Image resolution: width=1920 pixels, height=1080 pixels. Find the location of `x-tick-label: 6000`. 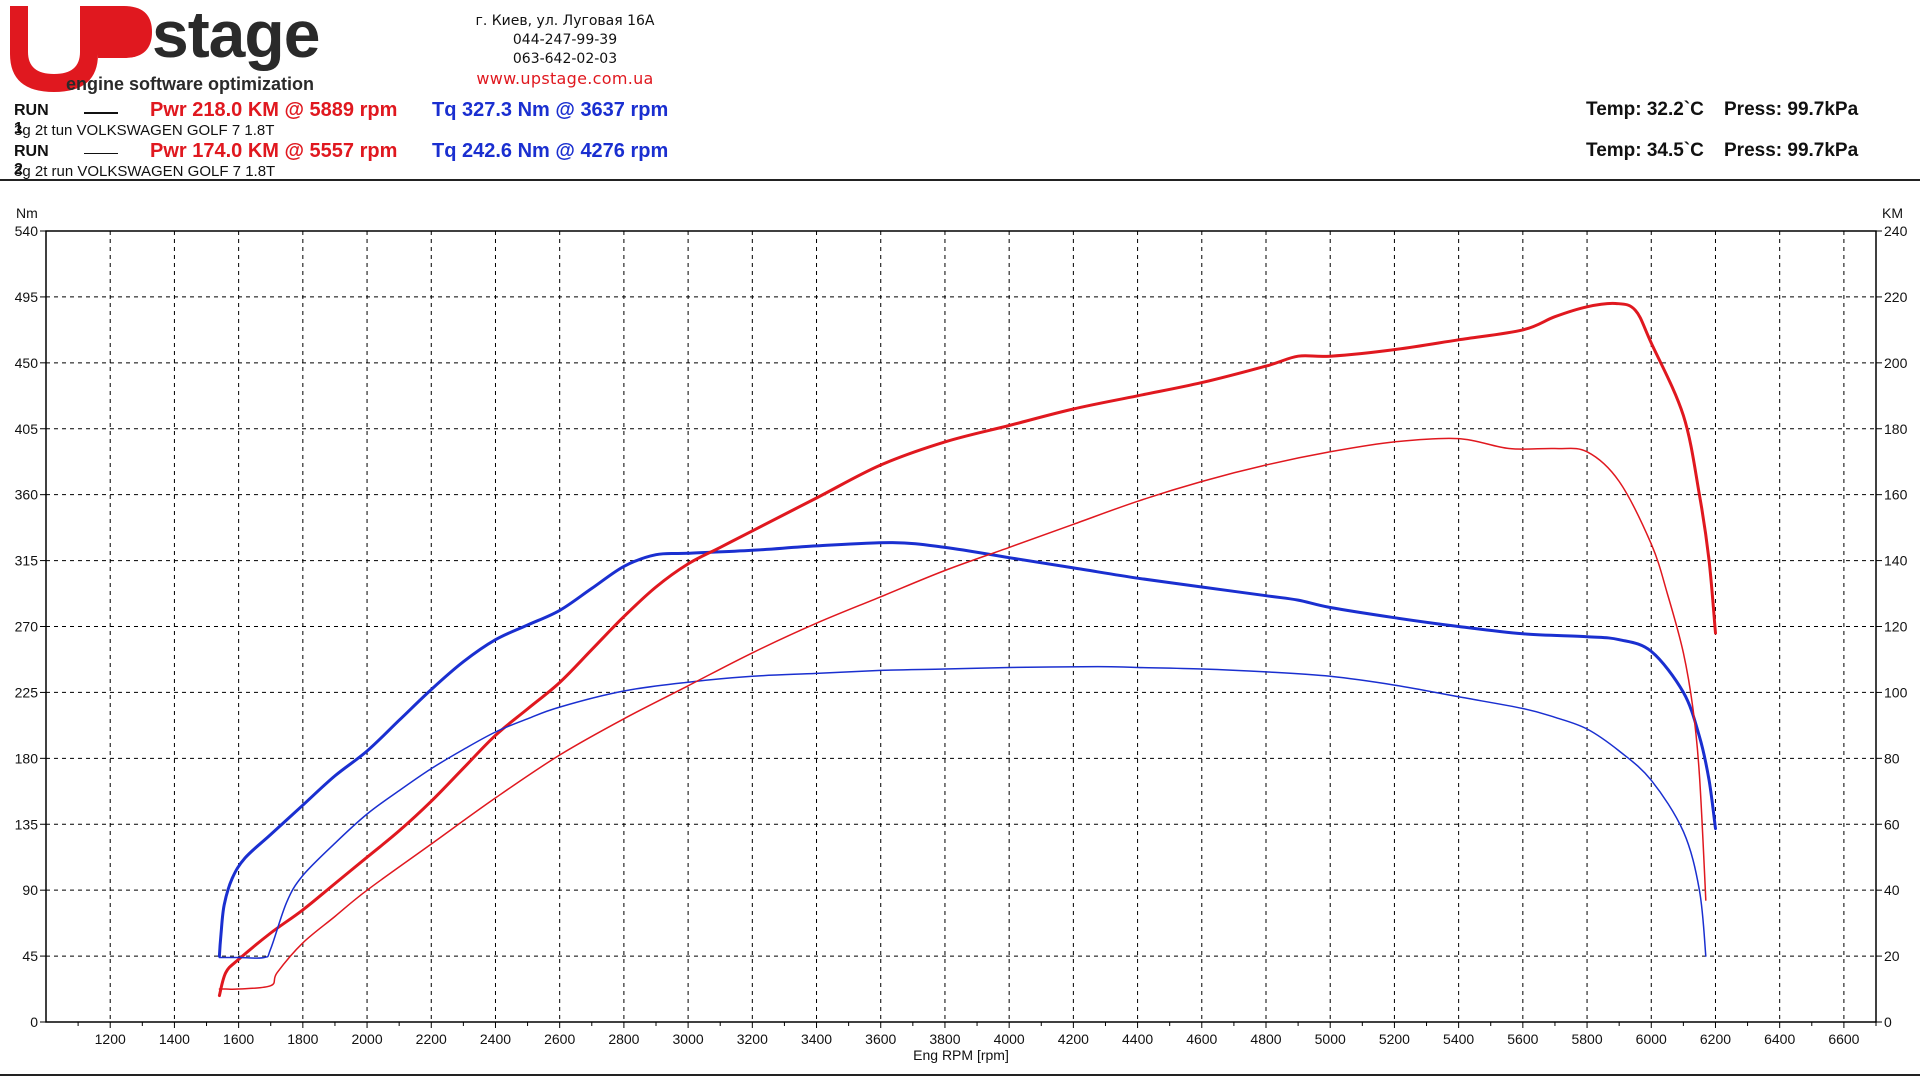

x-tick-label: 6000 is located at coordinates (1651, 1039).